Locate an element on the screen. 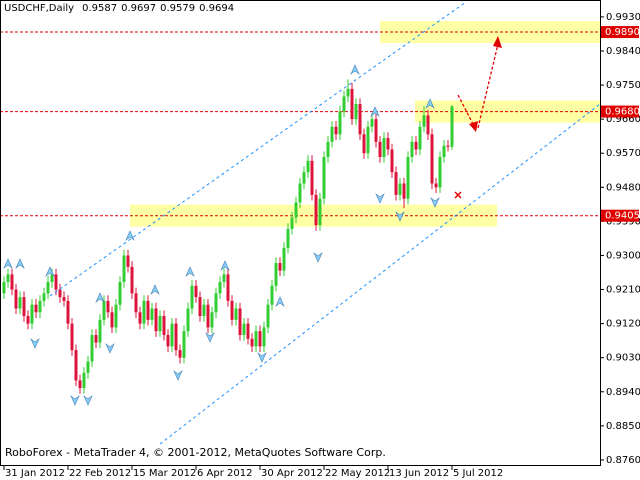 The image size is (640, 480). x-tick-label: 15 Mar 2012 is located at coordinates (164, 473).